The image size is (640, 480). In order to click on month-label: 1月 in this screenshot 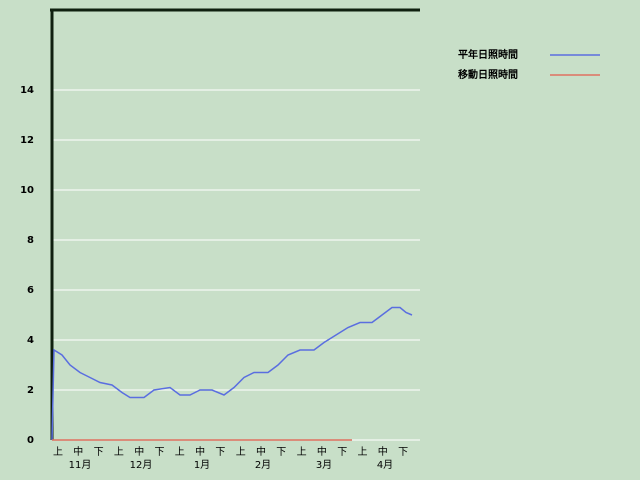, I will do `click(202, 465)`.